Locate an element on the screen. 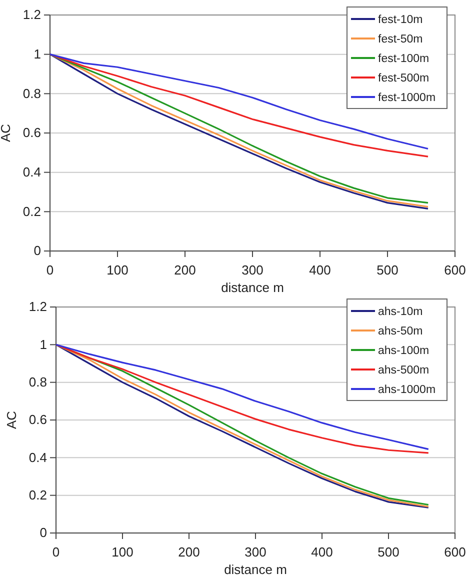 The height and width of the screenshot is (587, 471). legend-label: ahs-50m is located at coordinates (400, 332).